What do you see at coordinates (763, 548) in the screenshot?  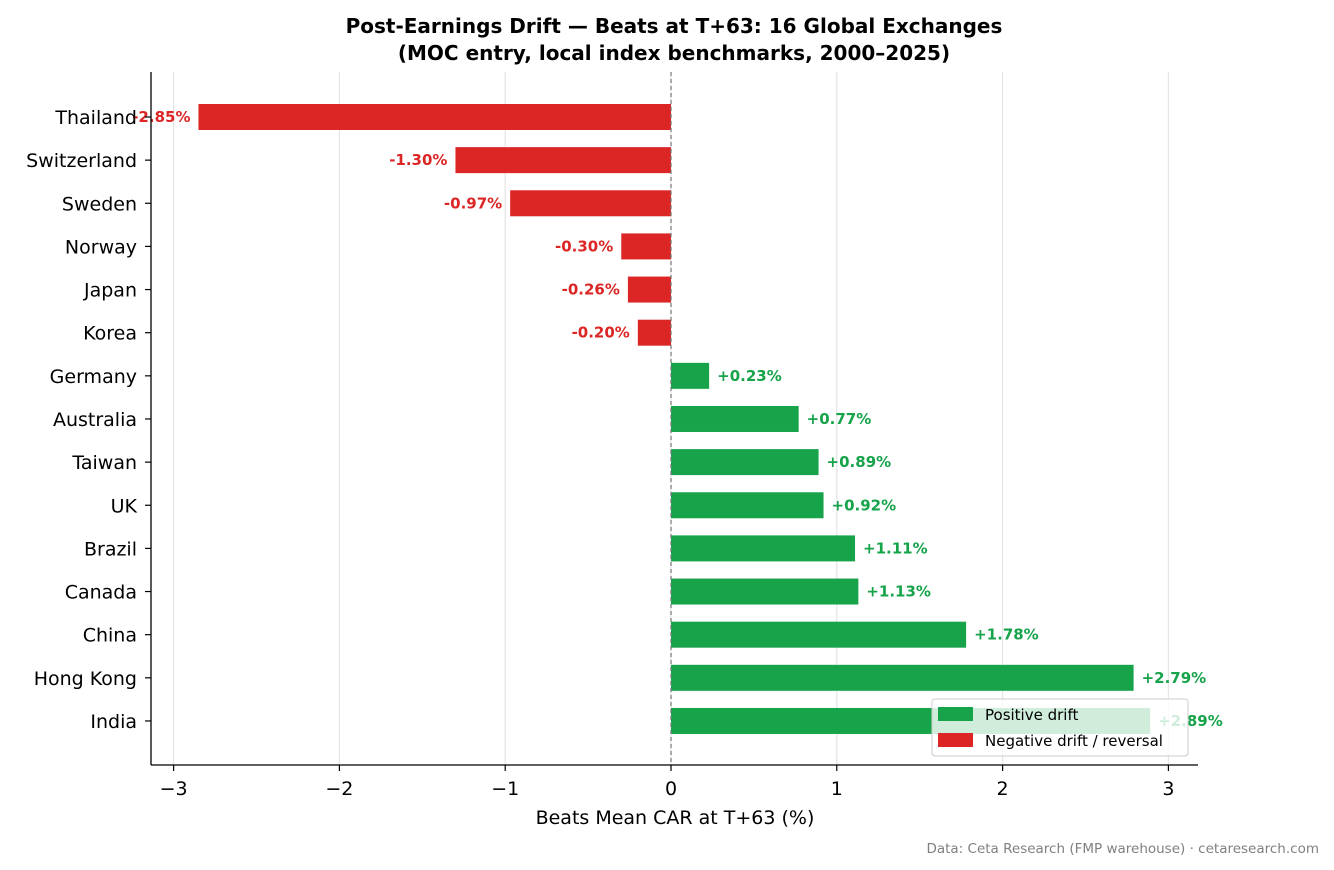 I see `bar-brazil` at bounding box center [763, 548].